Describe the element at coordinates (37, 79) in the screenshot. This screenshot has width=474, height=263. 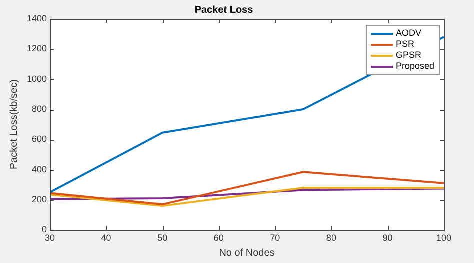
I see `y-tick-label: 1000` at that location.